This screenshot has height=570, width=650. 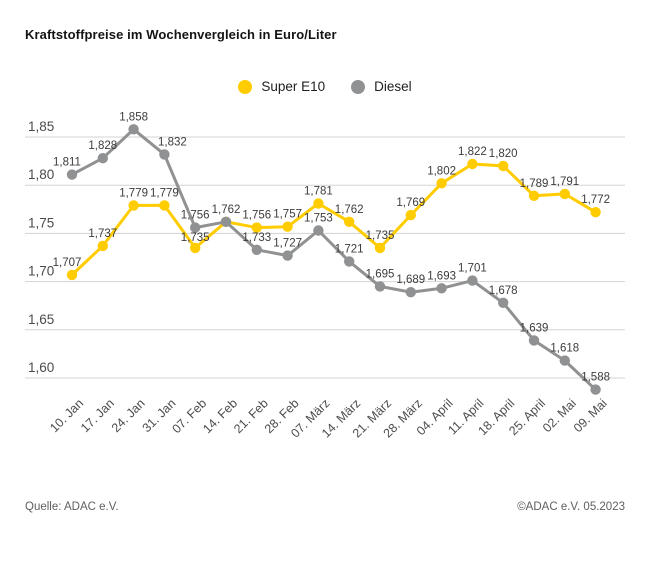 What do you see at coordinates (41, 174) in the screenshot?
I see `y-tick-label: 1,80` at bounding box center [41, 174].